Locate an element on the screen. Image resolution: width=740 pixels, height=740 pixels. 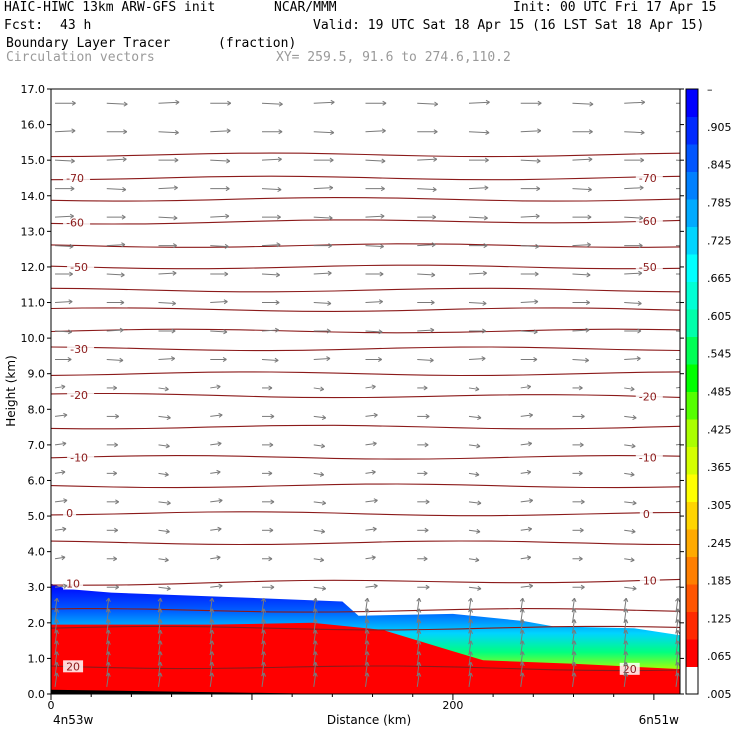
colorbar-label: .485 is located at coordinates (719, 392).